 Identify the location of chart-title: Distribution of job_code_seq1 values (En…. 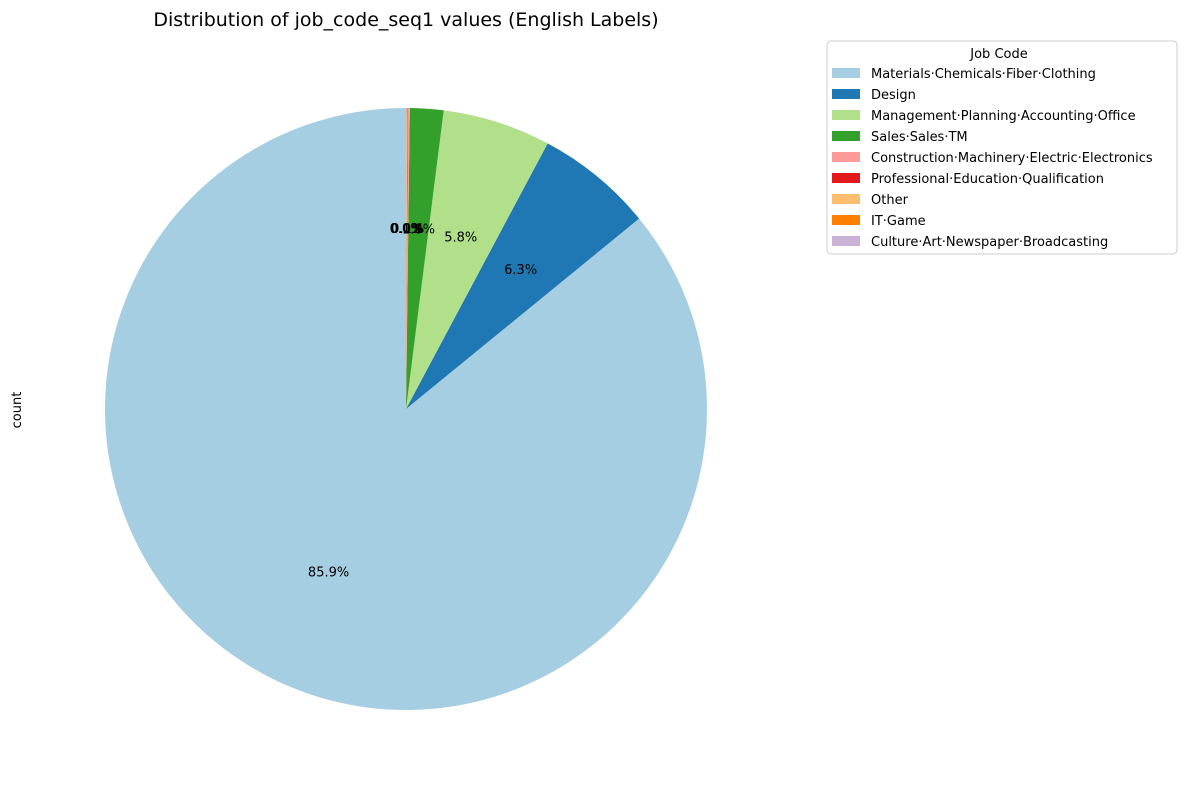
(405, 20).